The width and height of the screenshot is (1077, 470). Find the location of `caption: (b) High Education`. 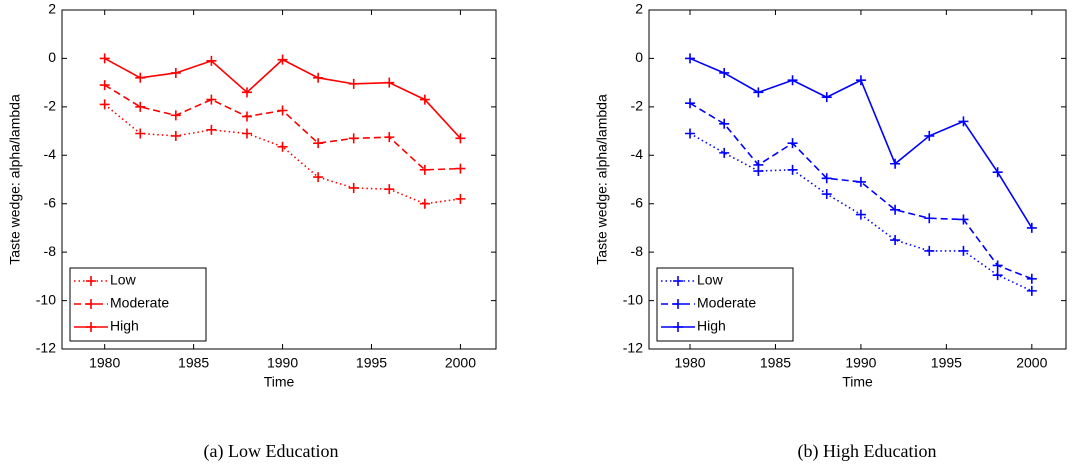

caption: (b) High Education is located at coordinates (867, 451).